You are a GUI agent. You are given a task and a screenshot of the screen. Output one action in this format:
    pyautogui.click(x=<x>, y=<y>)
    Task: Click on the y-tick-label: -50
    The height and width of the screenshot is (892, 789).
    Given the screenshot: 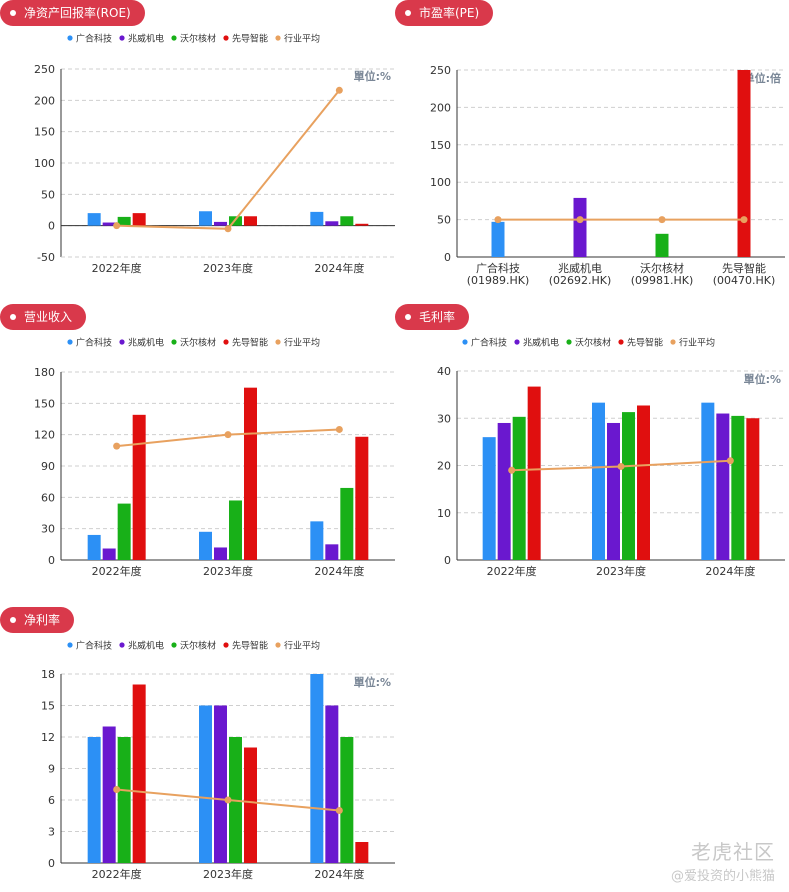 What is the action you would take?
    pyautogui.click(x=46, y=257)
    